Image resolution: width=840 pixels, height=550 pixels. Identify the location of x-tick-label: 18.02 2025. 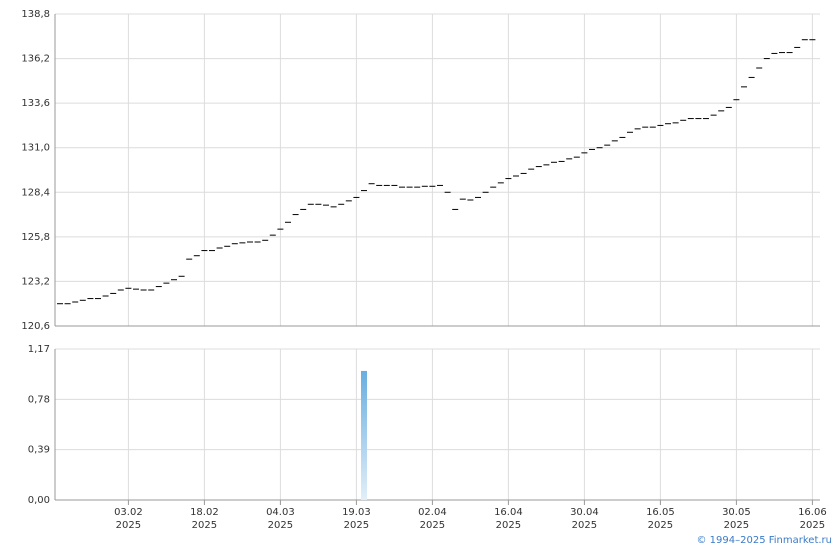
(204, 519).